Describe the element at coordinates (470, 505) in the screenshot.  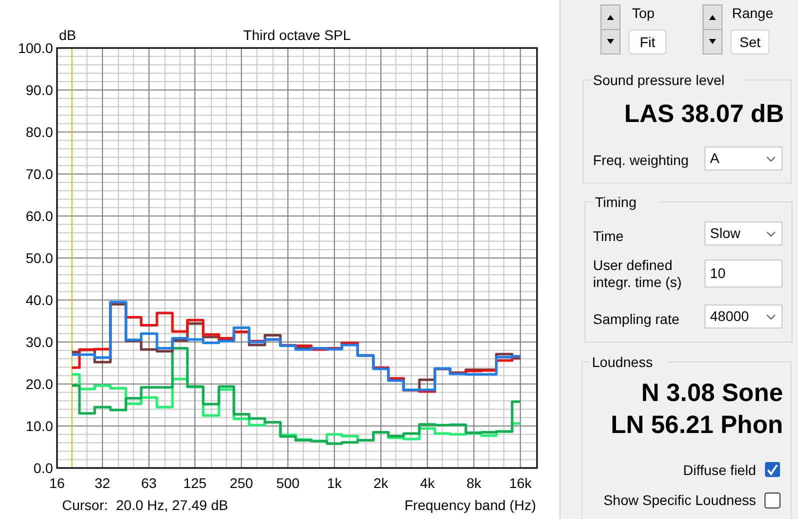
I see `x-axis-title: Frequency band (Hz)` at that location.